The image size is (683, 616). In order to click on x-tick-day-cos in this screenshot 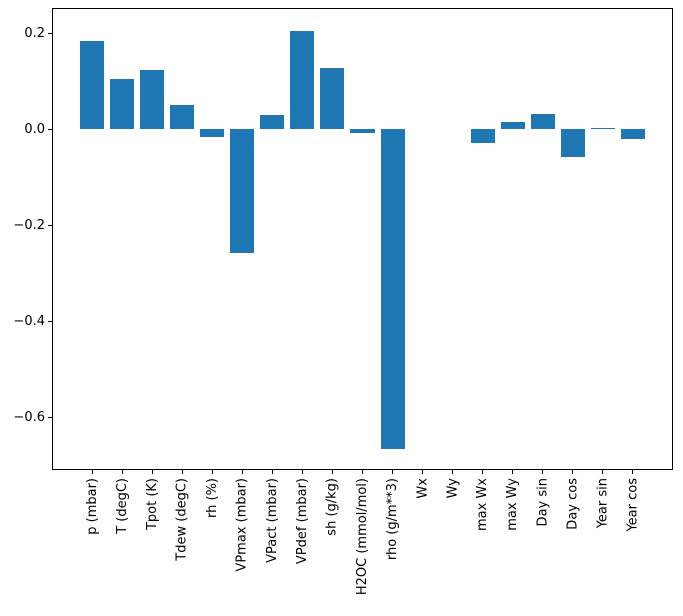, I will do `click(573, 472)`.